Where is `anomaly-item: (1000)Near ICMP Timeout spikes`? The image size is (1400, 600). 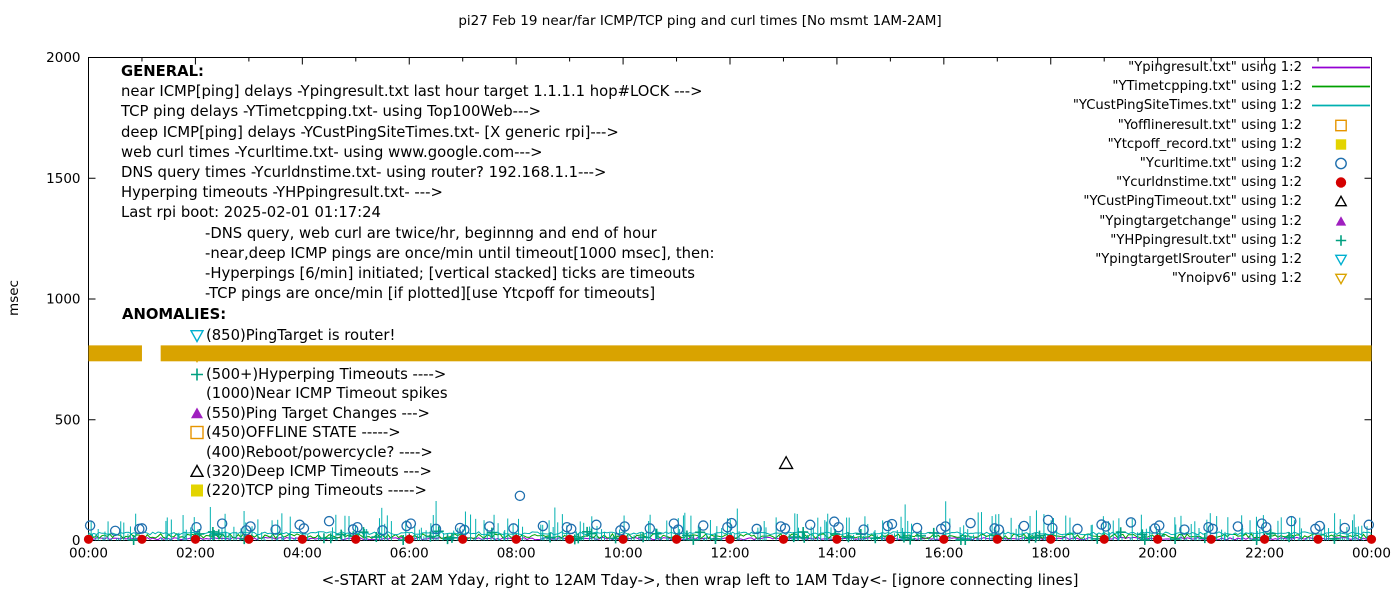 anomaly-item: (1000)Near ICMP Timeout spikes is located at coordinates (319, 393).